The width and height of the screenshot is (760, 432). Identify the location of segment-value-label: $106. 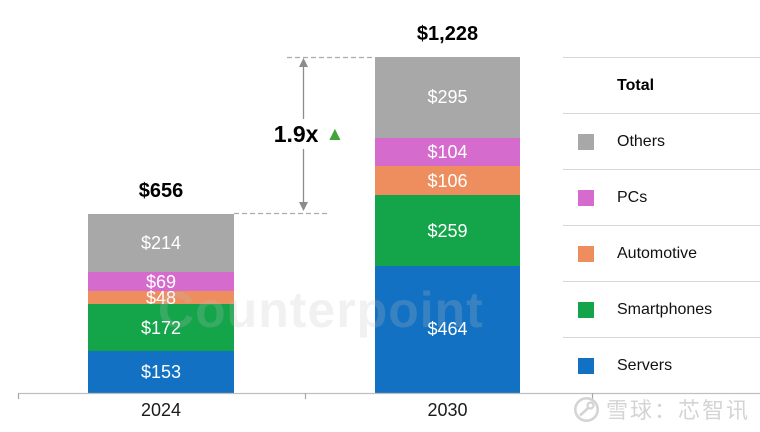
(447, 180).